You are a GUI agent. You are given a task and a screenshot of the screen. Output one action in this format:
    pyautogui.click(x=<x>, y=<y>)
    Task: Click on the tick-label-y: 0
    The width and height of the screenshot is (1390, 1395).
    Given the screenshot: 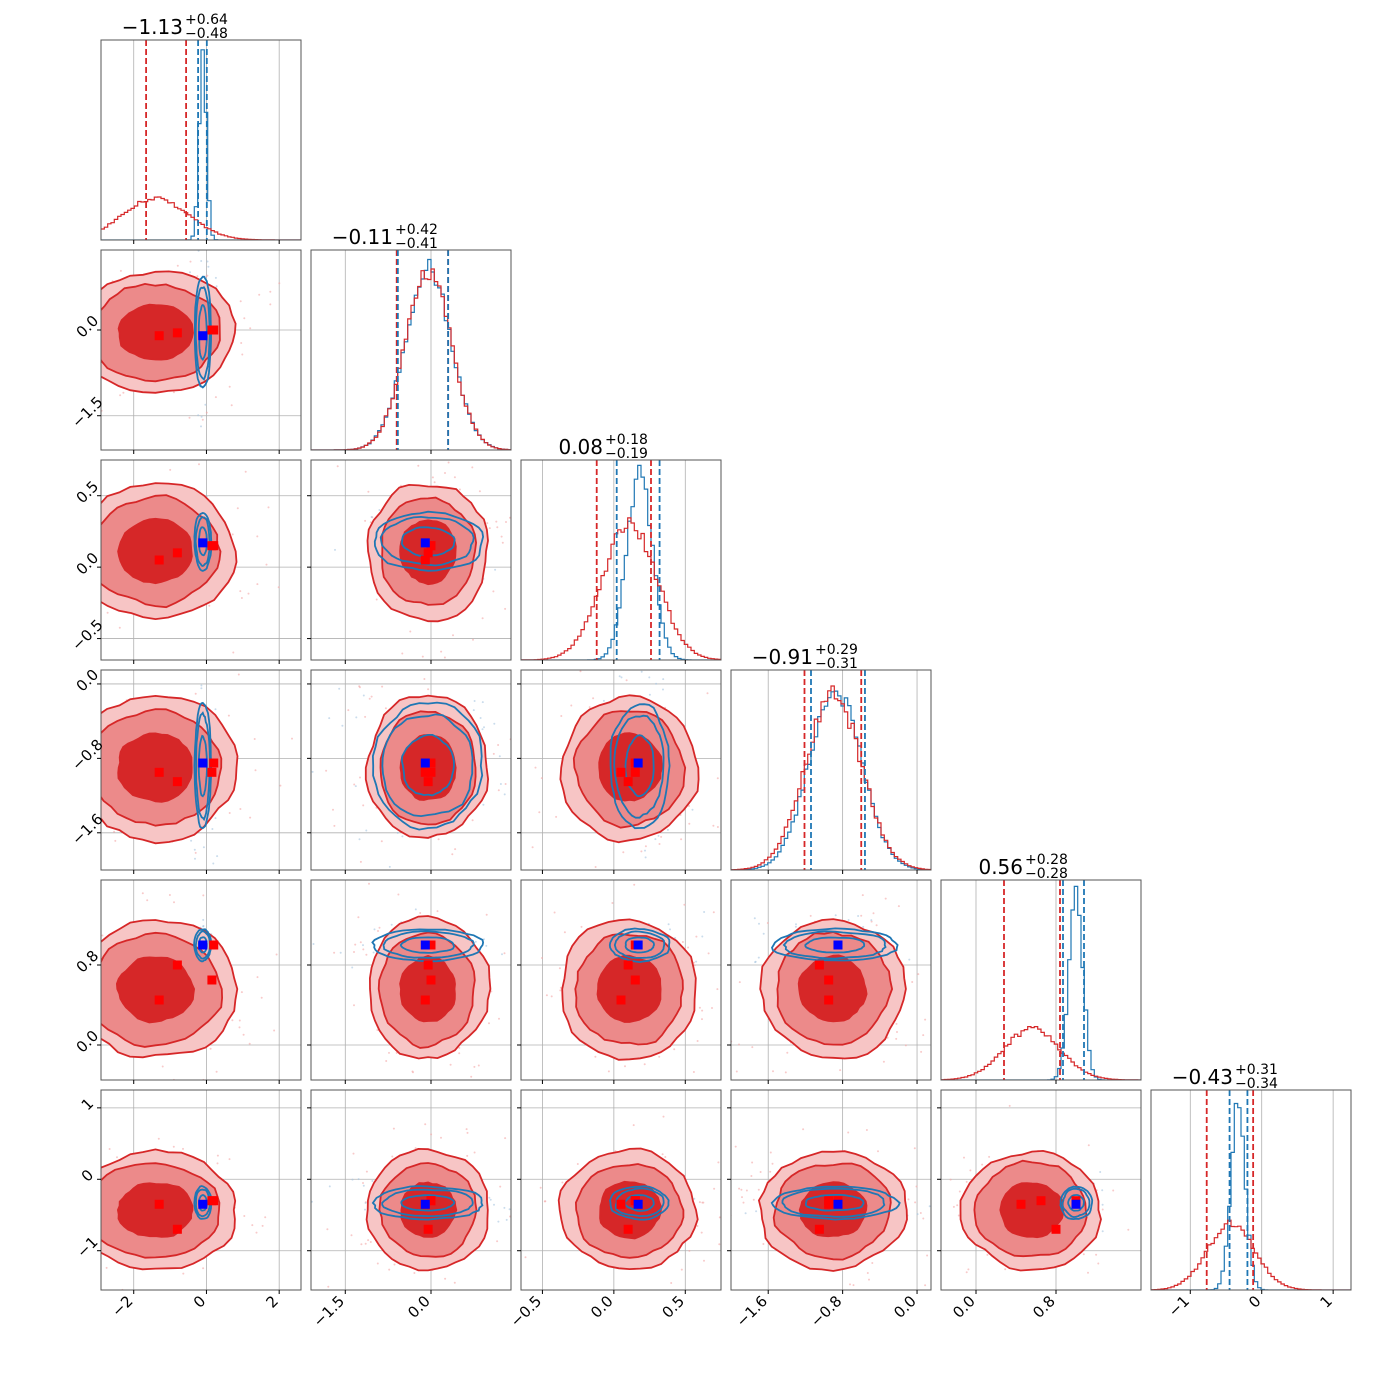 What is the action you would take?
    pyautogui.click(x=87, y=1175)
    